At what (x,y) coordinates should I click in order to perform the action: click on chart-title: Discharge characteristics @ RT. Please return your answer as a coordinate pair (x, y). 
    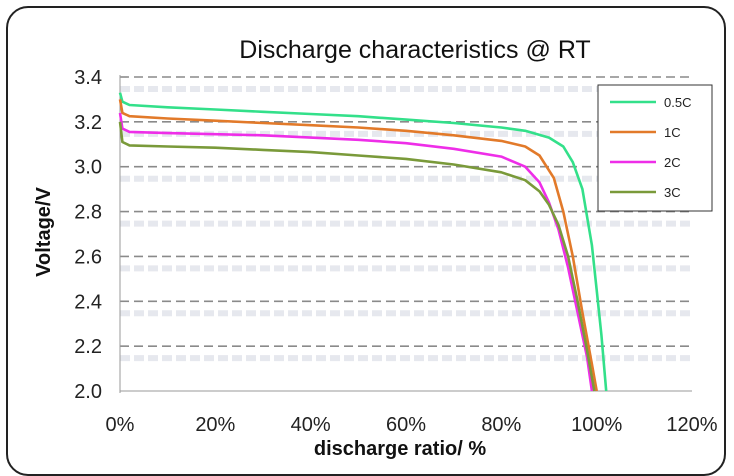
    Looking at the image, I should click on (414, 50).